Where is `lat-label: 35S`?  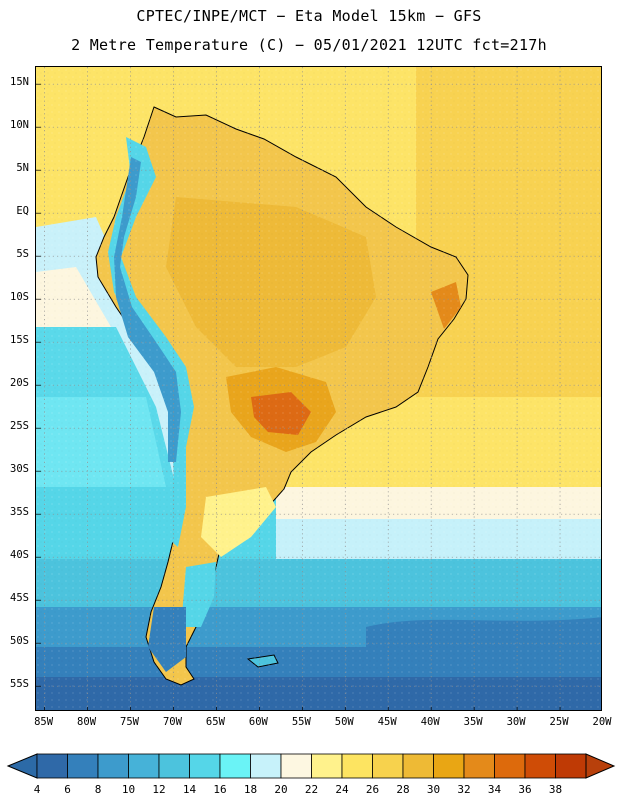 lat-label: 35S is located at coordinates (19, 512).